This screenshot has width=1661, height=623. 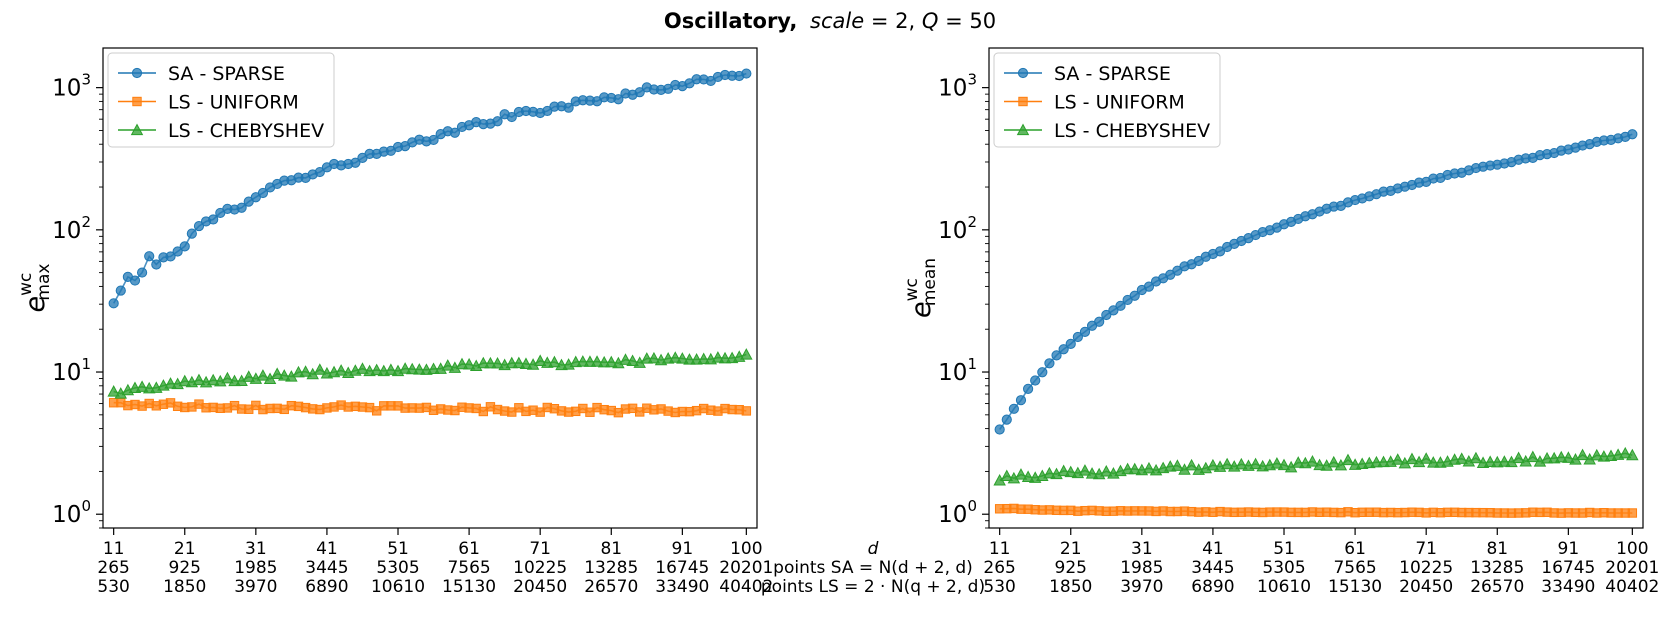 What do you see at coordinates (999, 568) in the screenshot?
I see `x-tick-label: 265` at bounding box center [999, 568].